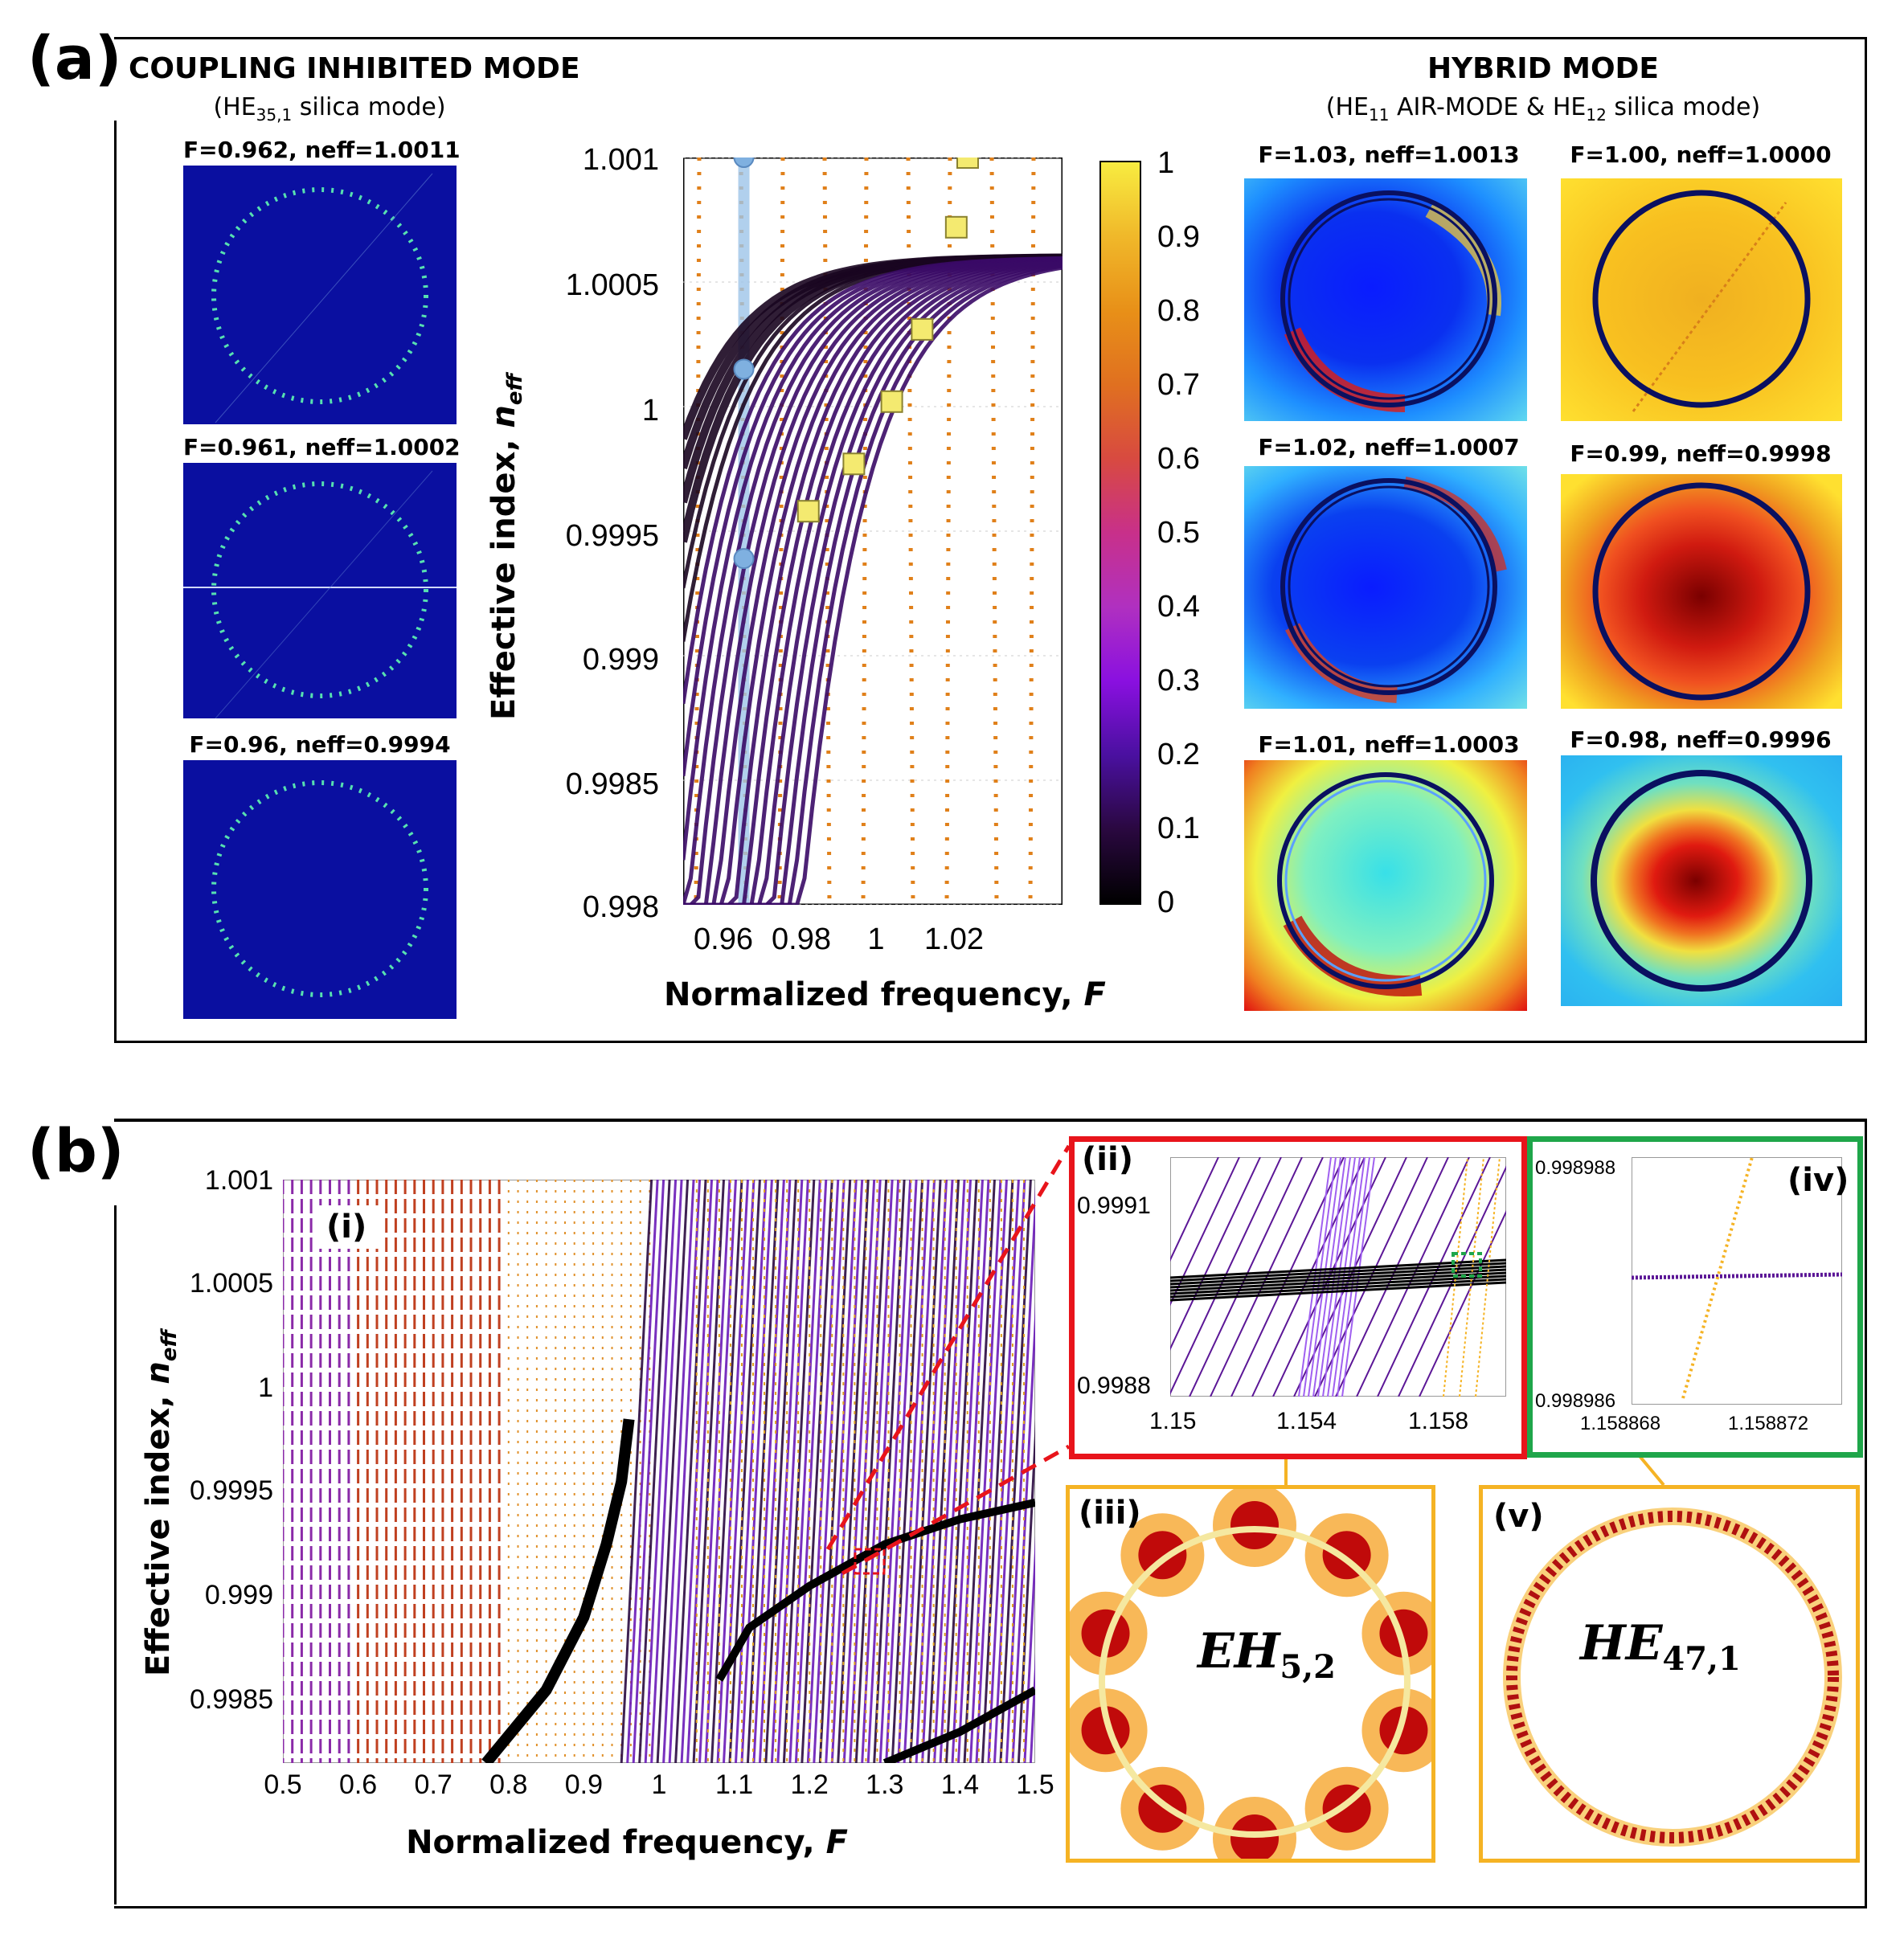 This screenshot has height=1935, width=1904. What do you see at coordinates (1543, 68) in the screenshot?
I see `hybrid-mode-title: HYBRID MODE` at bounding box center [1543, 68].